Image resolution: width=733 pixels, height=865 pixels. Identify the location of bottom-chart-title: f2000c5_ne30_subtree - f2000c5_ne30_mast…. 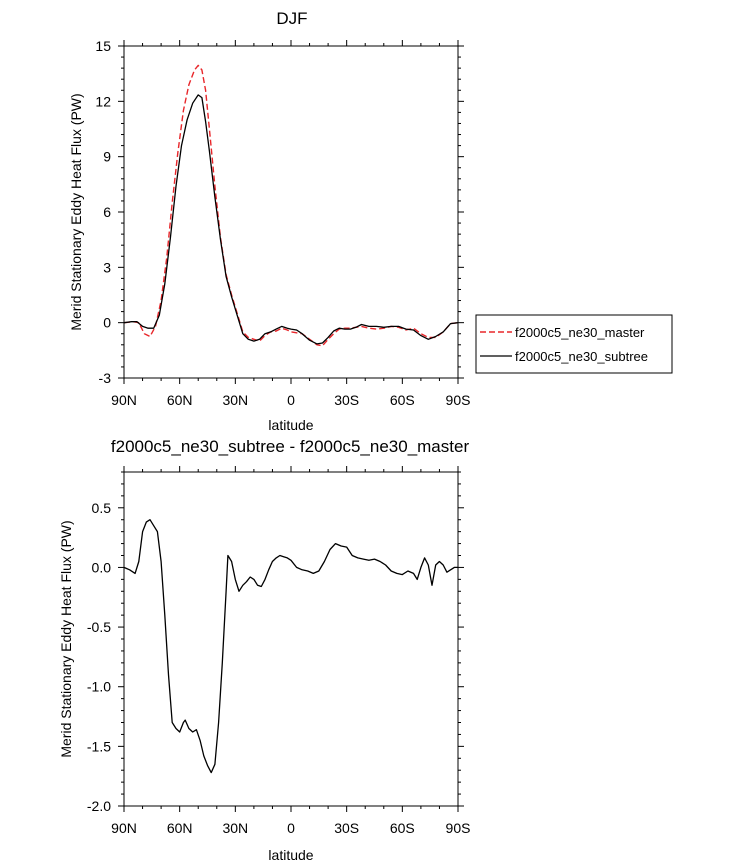
(290, 446).